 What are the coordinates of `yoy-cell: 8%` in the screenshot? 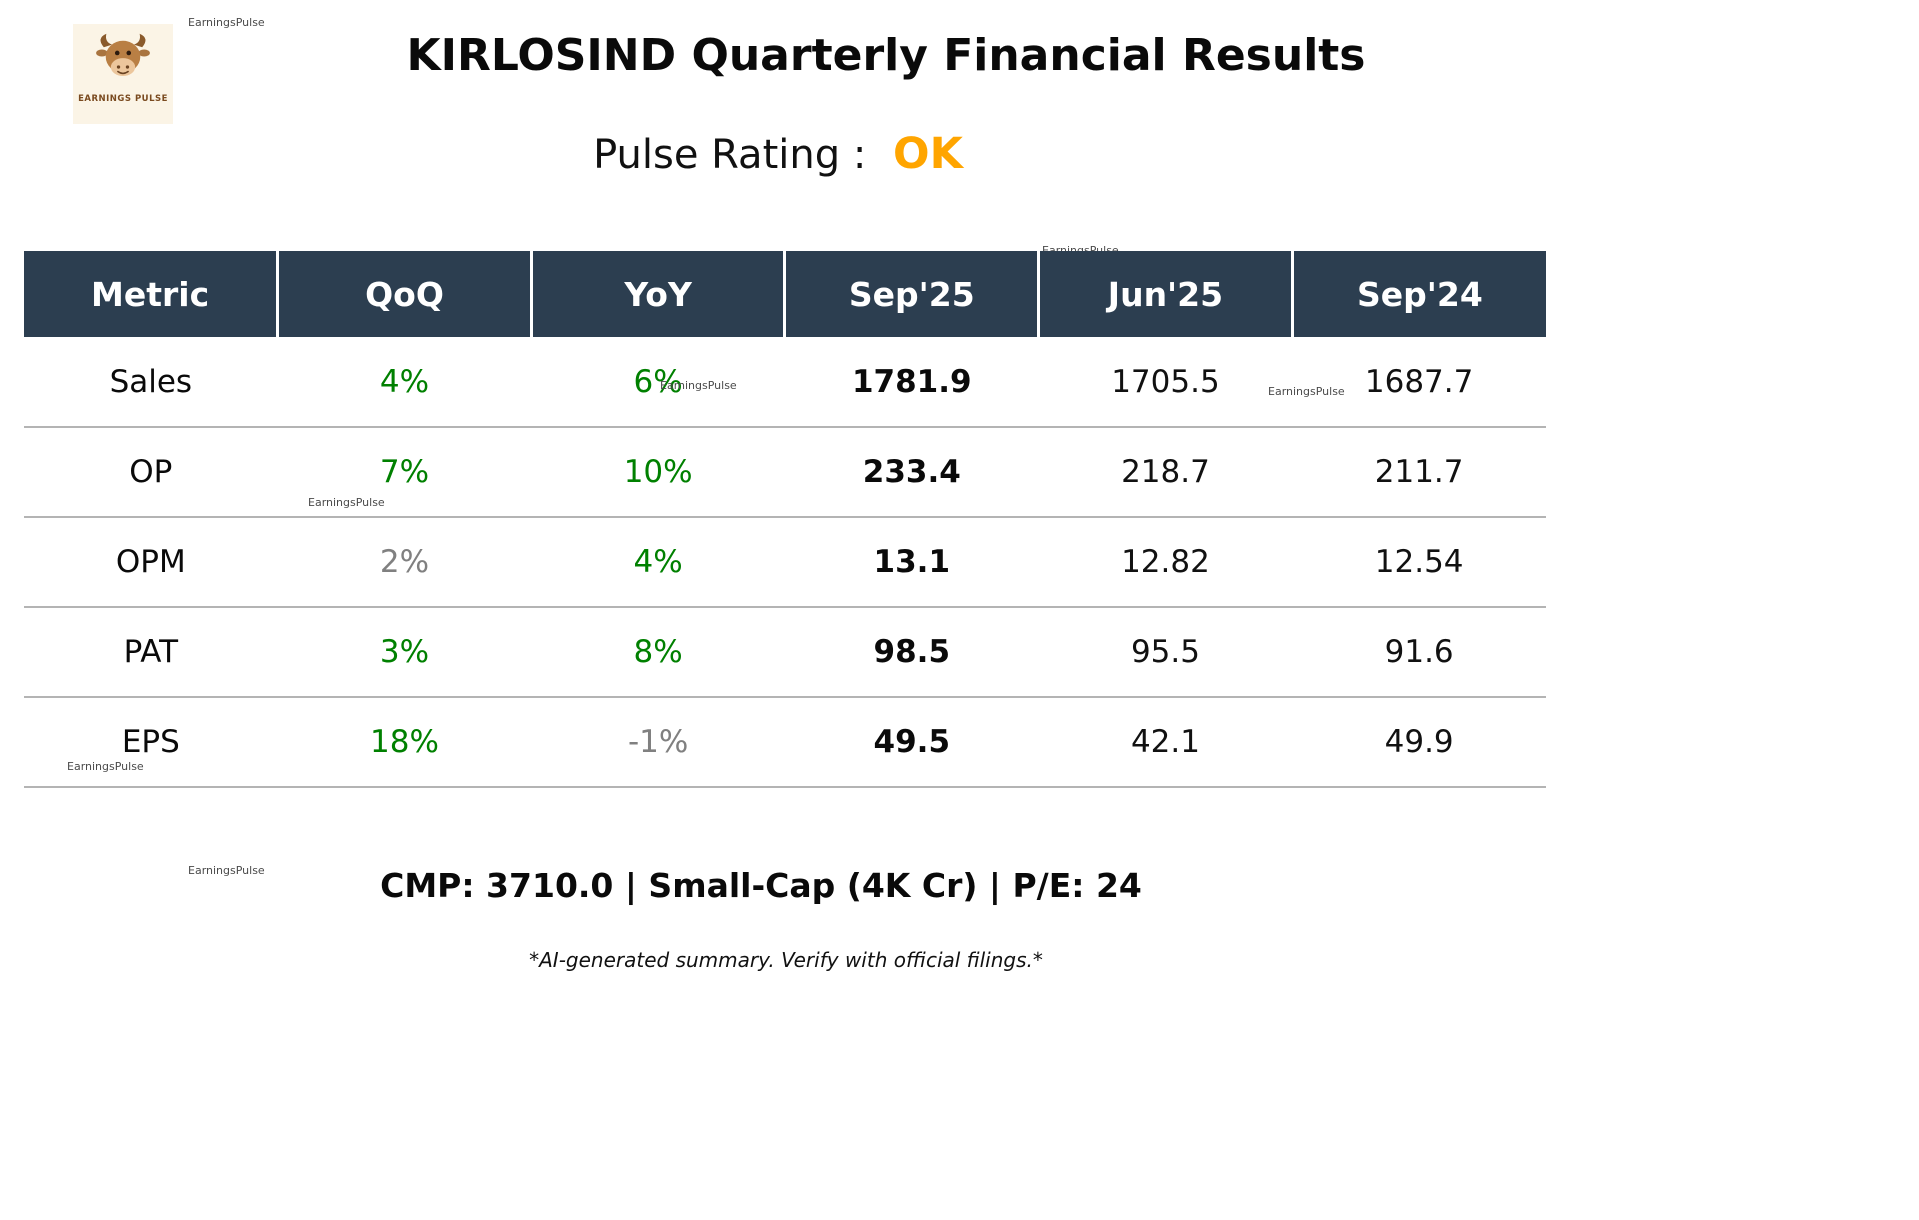 It's located at (658, 652).